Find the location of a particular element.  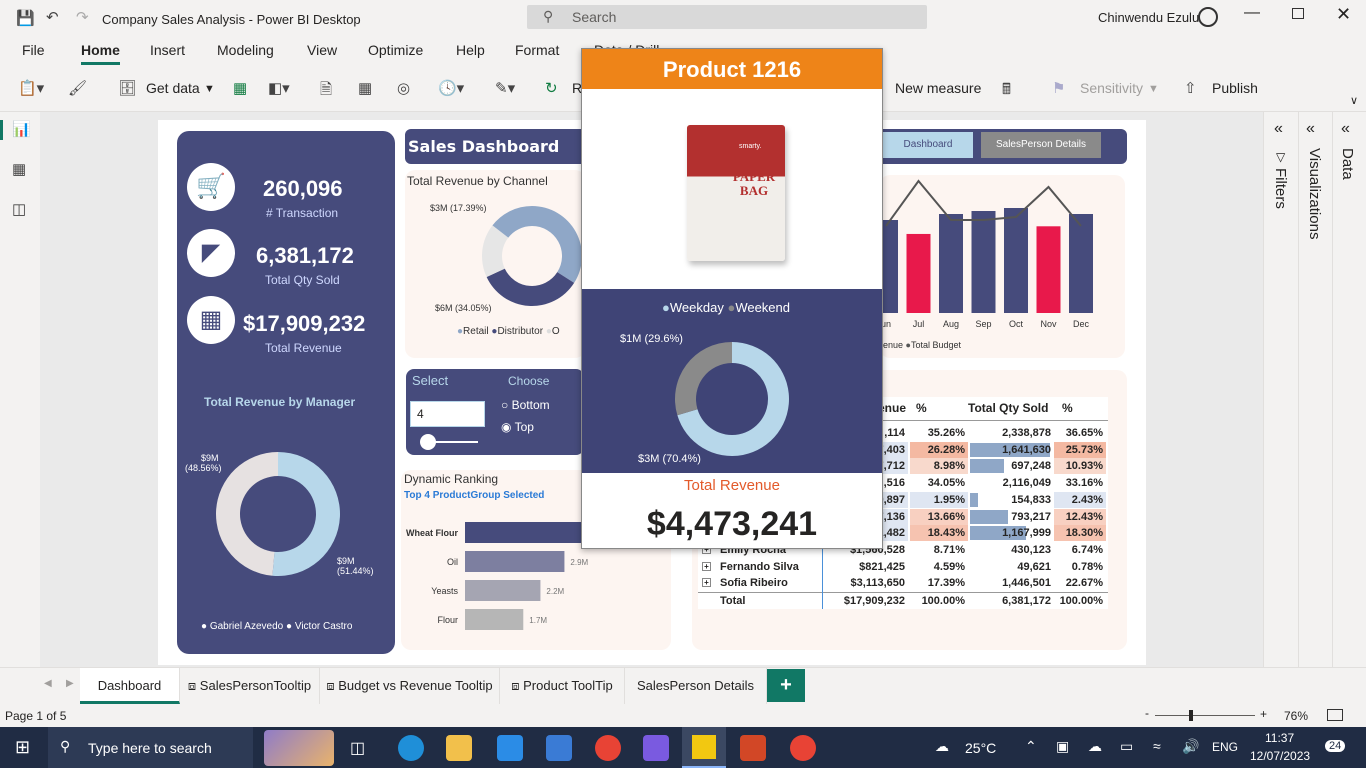

slider-track is located at coordinates (450, 442).